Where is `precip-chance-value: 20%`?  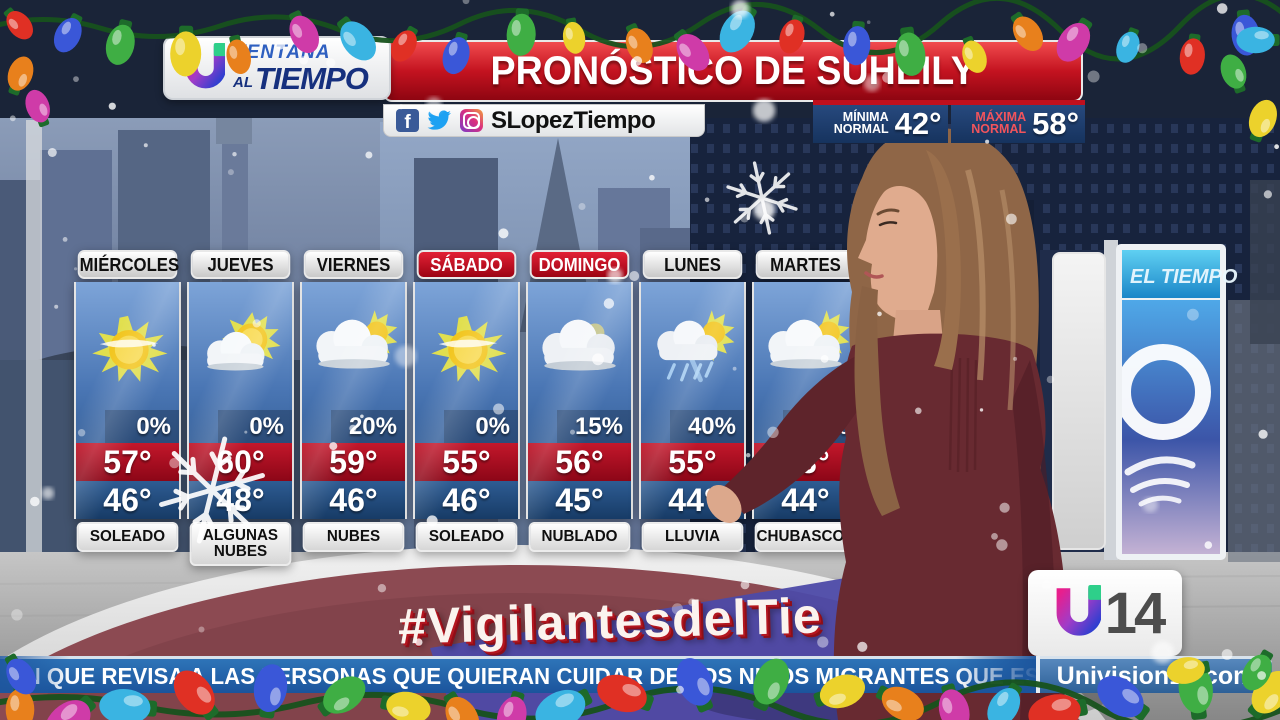
precip-chance-value: 20% is located at coordinates (353, 426).